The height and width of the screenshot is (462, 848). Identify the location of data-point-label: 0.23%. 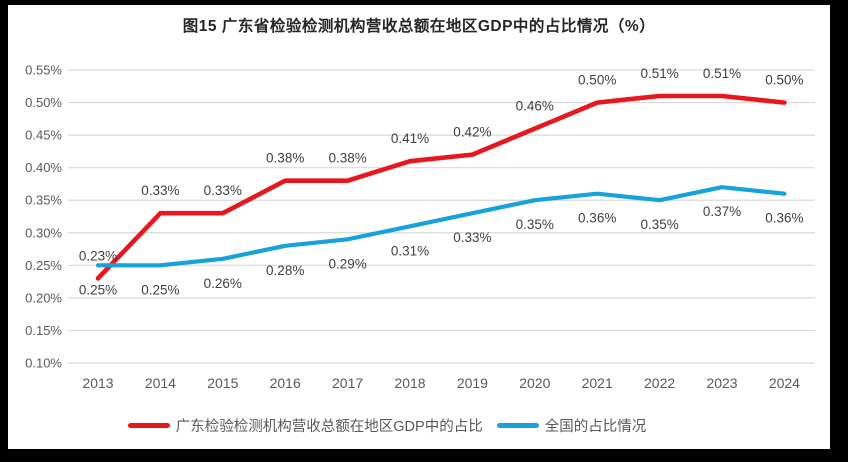
(98, 255).